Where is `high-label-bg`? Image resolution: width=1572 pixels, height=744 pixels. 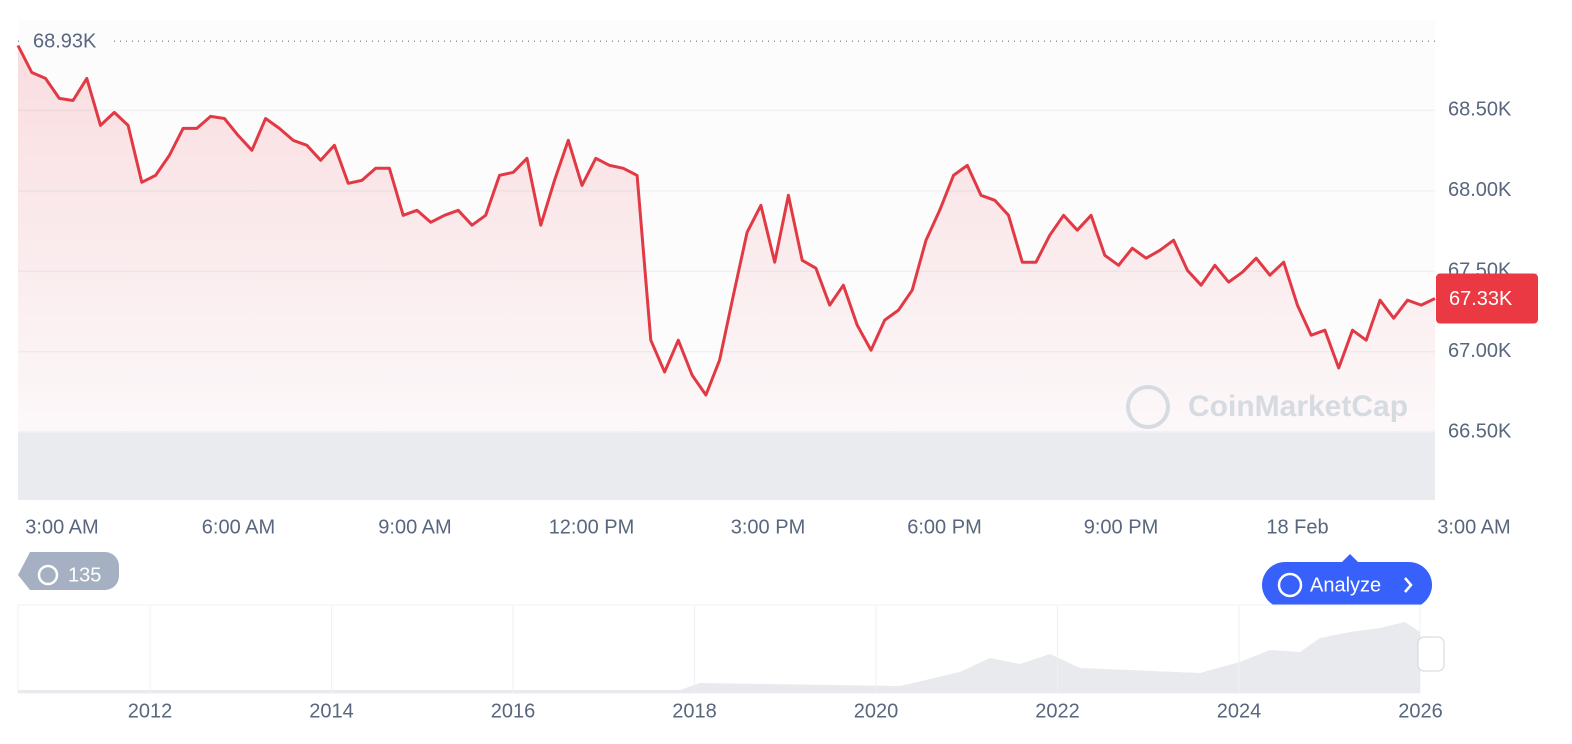 high-label-bg is located at coordinates (69, 41).